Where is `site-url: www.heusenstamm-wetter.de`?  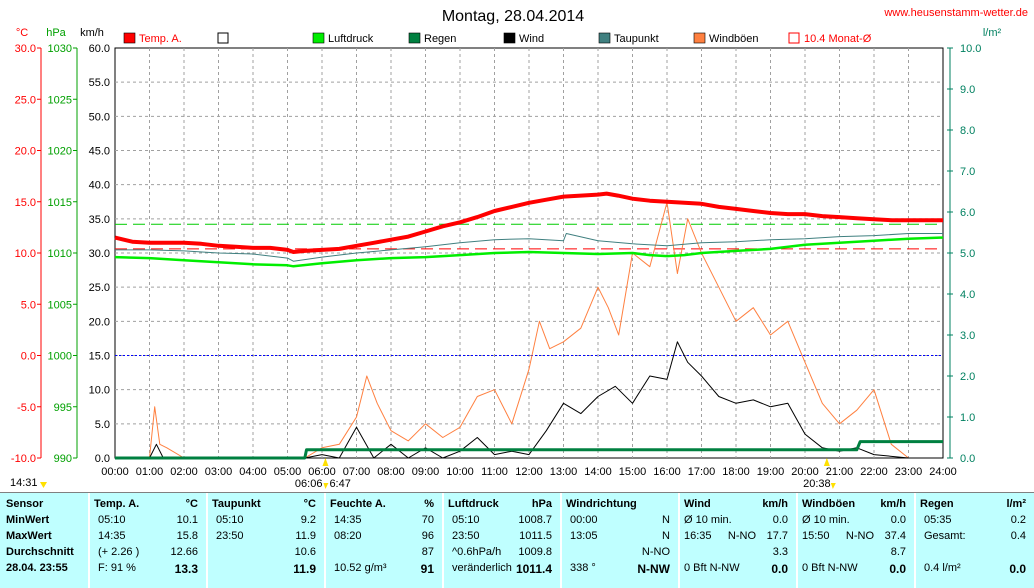 site-url: www.heusenstamm-wetter.de is located at coordinates (955, 13).